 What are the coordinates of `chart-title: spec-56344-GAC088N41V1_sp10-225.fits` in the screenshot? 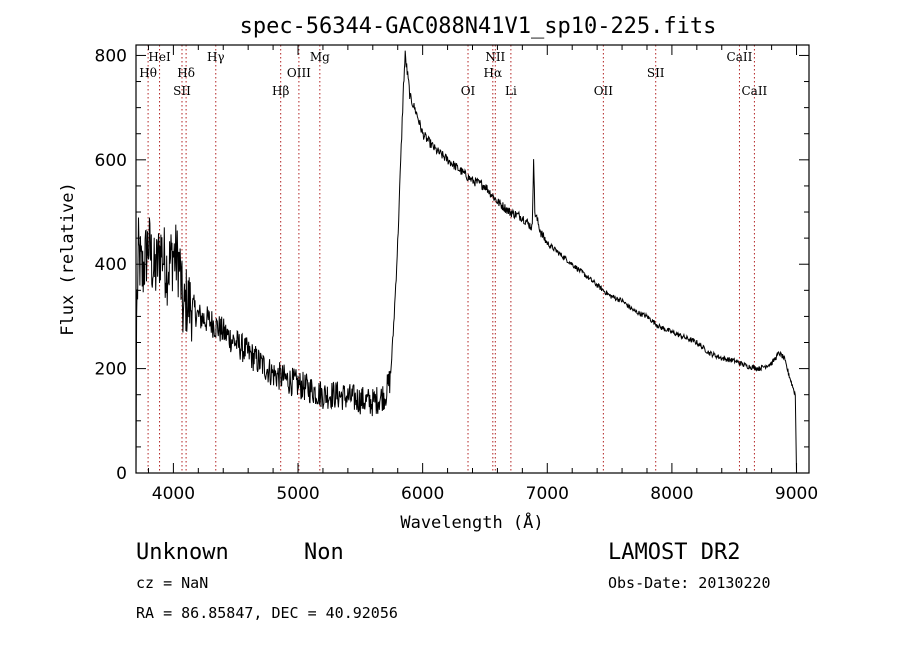 It's located at (478, 26).